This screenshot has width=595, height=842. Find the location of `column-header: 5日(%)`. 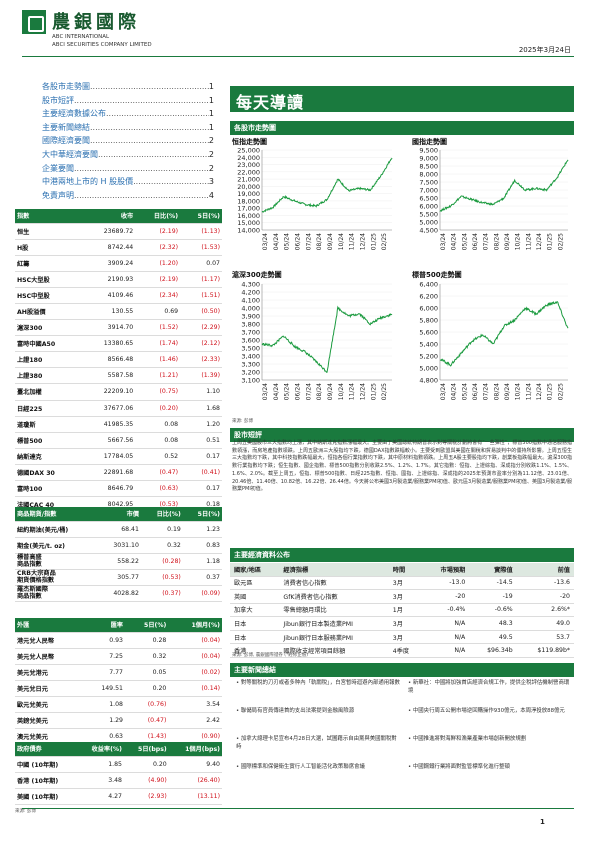

column-header: 5日(%) is located at coordinates (201, 216).